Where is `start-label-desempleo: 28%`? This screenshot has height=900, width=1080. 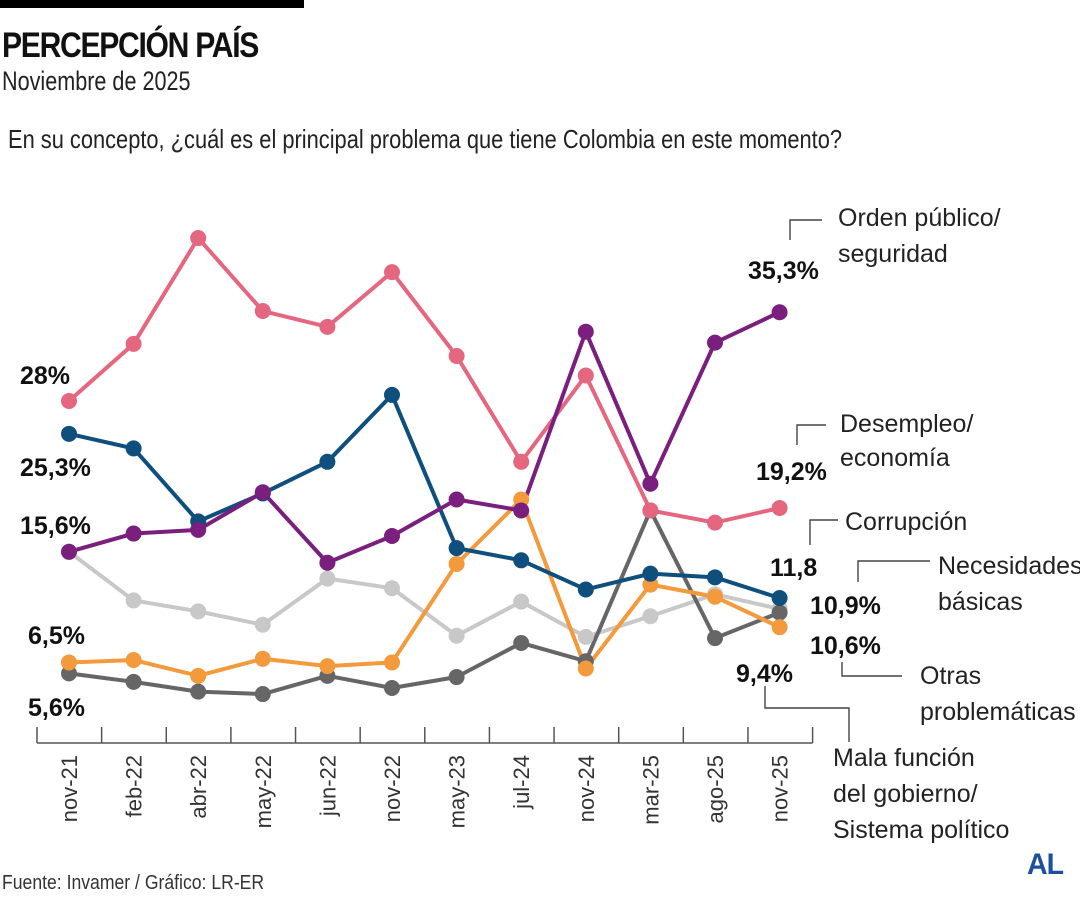
start-label-desempleo: 28% is located at coordinates (45, 376).